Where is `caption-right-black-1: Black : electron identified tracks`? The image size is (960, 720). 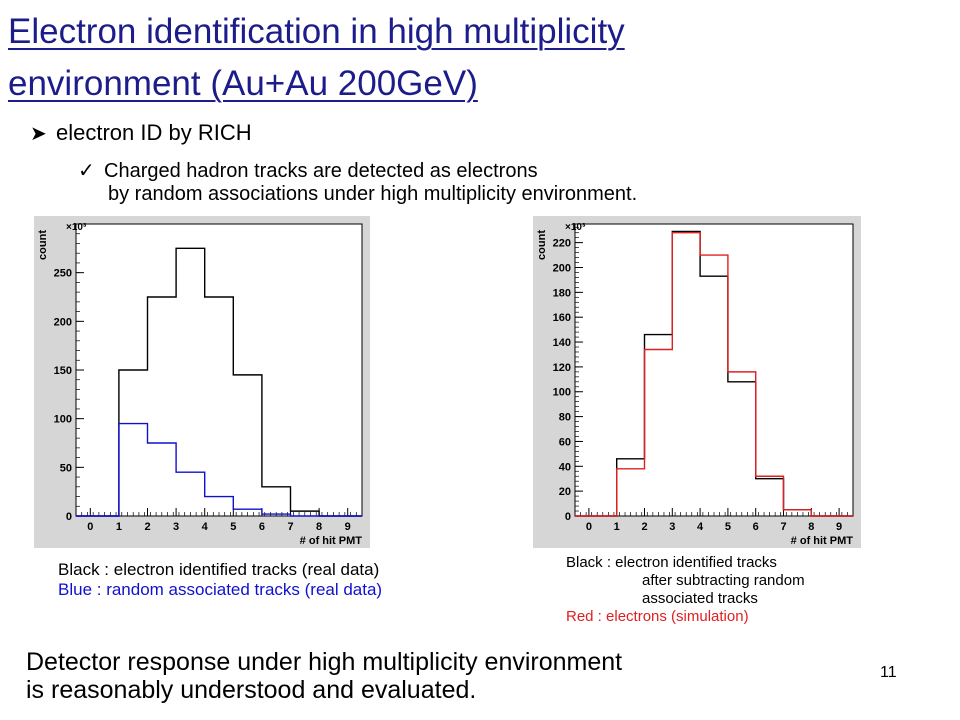
caption-right-black-1: Black : electron identified tracks is located at coordinates (671, 562).